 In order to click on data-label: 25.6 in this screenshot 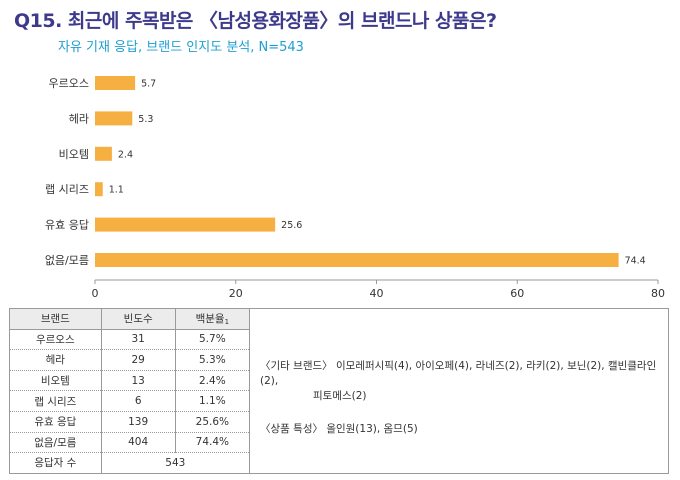, I will do `click(291, 225)`.